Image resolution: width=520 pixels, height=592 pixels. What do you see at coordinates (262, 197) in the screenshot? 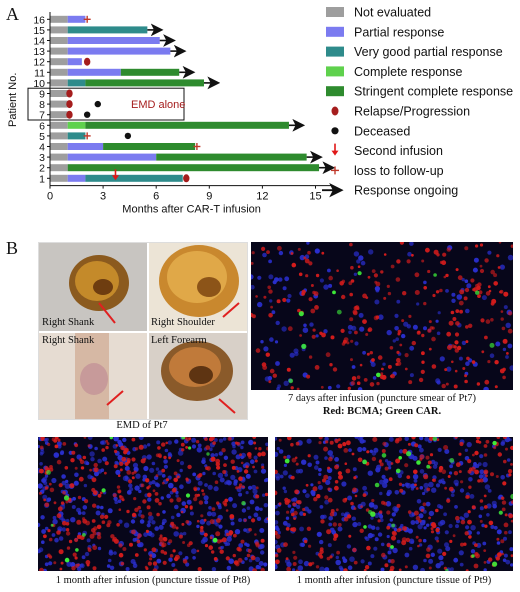
I see `x-tick-label: 12` at bounding box center [262, 197].